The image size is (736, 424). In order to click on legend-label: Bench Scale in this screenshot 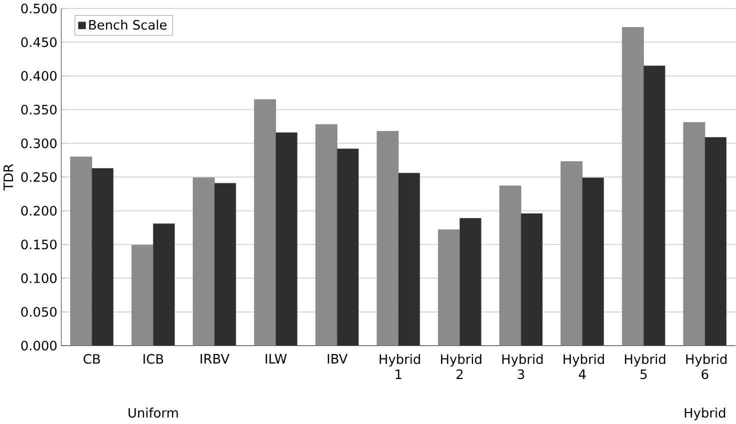, I will do `click(128, 25)`.